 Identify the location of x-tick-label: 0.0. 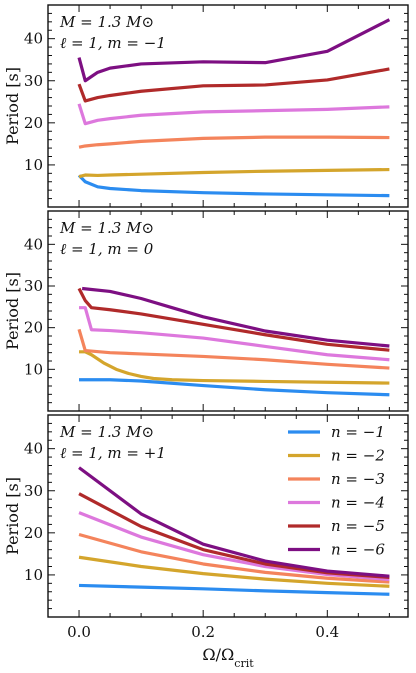
(79, 632).